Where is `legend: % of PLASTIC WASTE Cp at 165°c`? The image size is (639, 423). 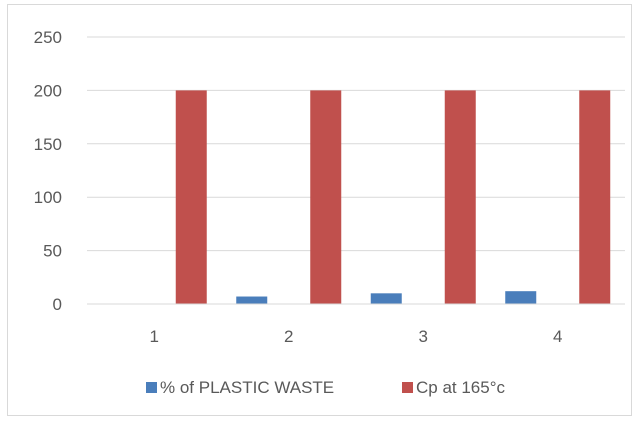 legend: % of PLASTIC WASTE Cp at 165°c is located at coordinates (326, 387).